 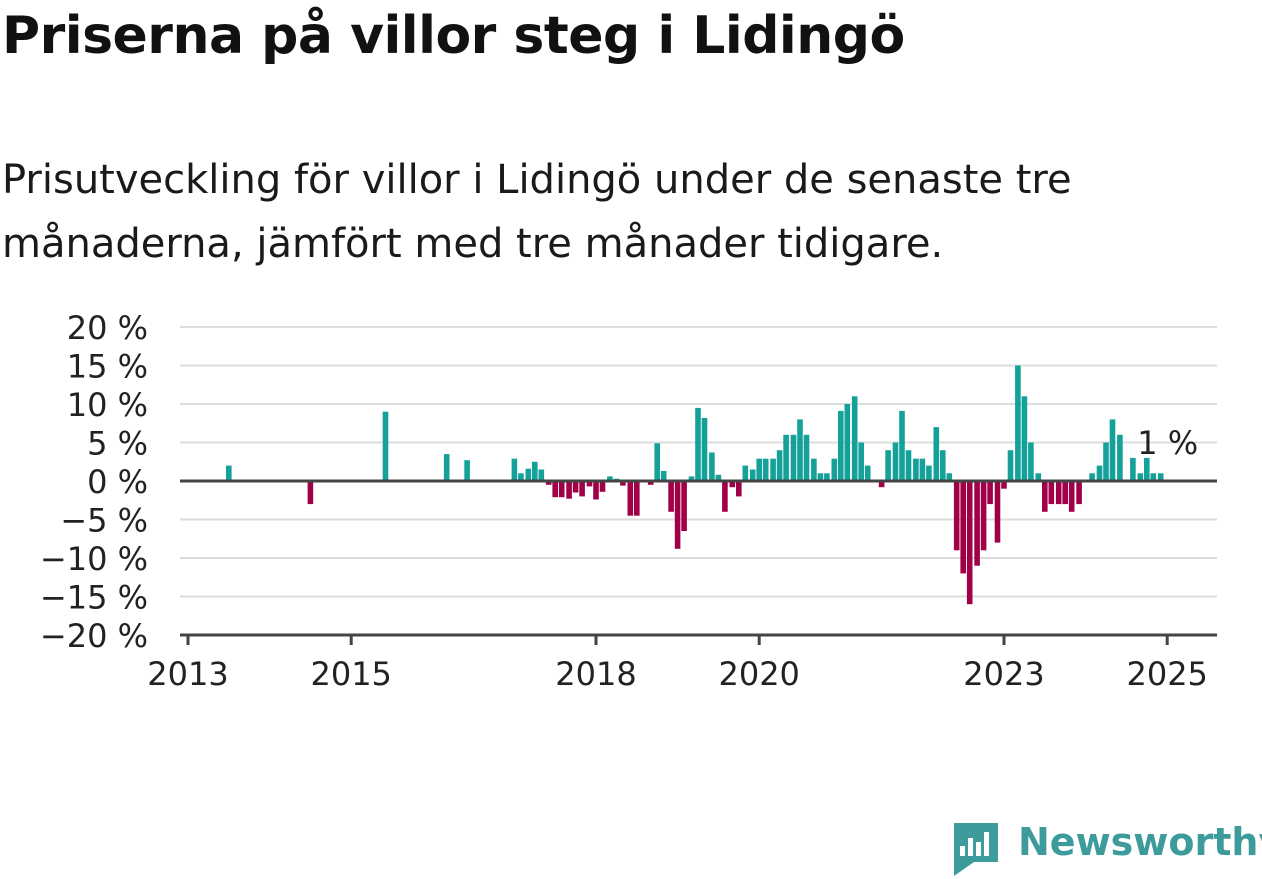 I want to click on y-tick-label: −20 %, so click(x=94, y=636).